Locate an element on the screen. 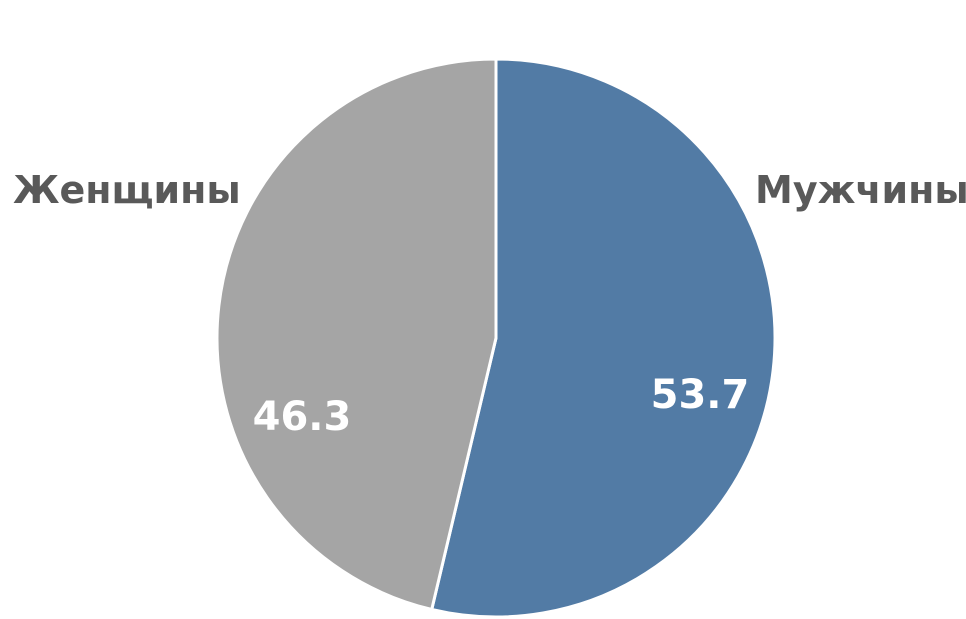  category-label-women: Женщины is located at coordinates (127, 190).